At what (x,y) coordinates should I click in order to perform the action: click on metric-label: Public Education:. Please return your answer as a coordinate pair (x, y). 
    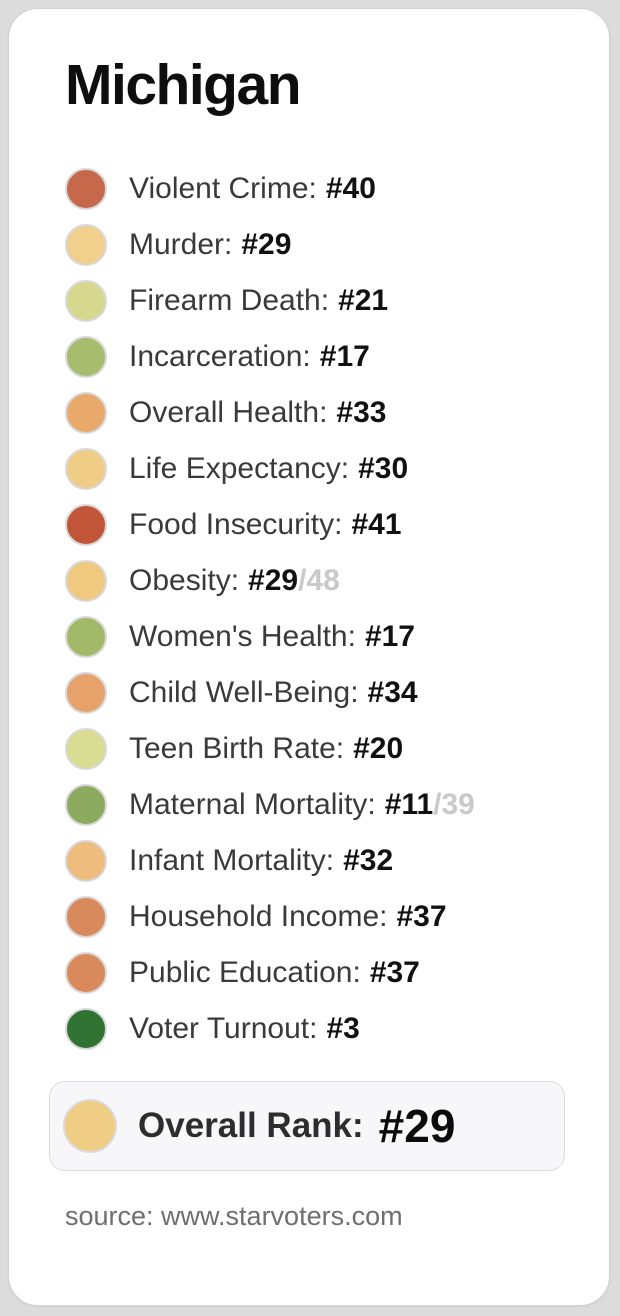
    Looking at the image, I should click on (245, 972).